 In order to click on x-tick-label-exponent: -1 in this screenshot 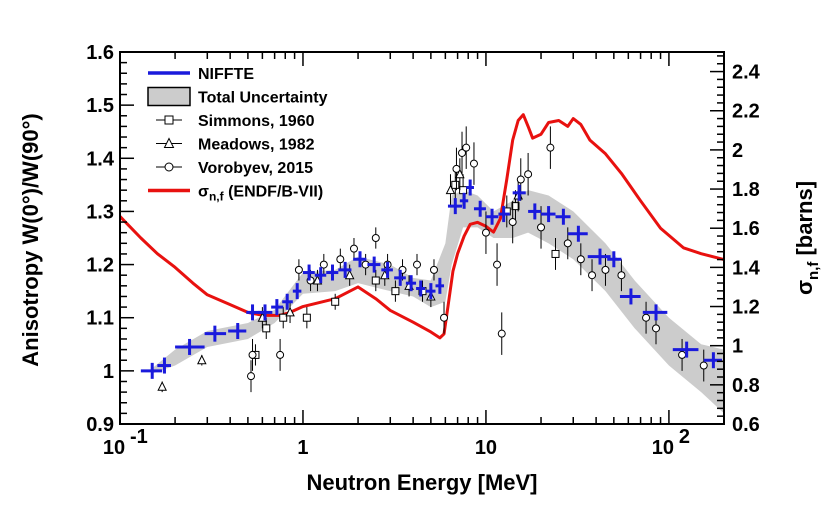, I will do `click(139, 437)`.